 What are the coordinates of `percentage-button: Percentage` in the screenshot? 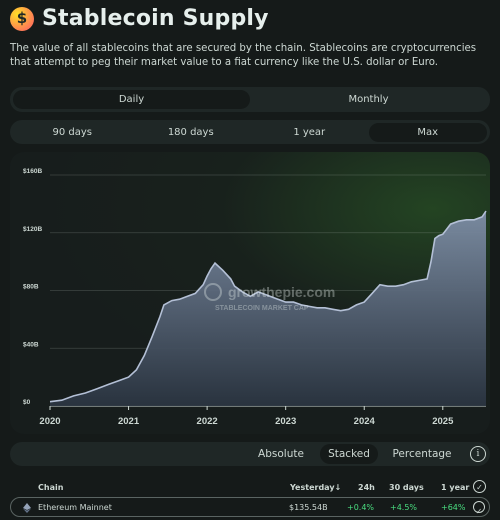 It's located at (422, 454).